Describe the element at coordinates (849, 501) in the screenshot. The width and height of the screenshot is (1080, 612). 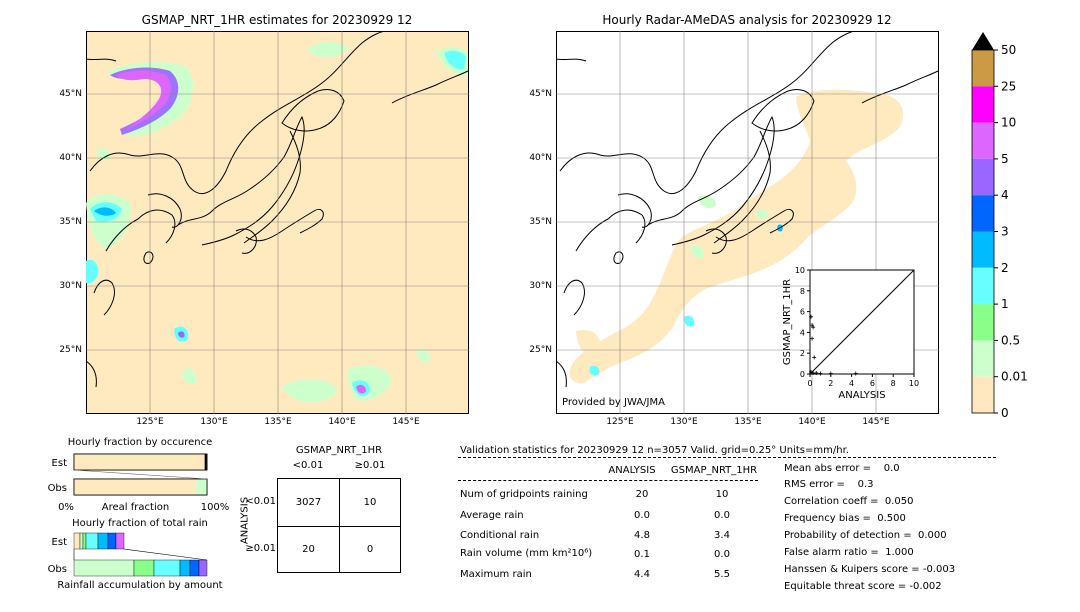
I see `score-corr: Correlation coeff = 0.050` at that location.